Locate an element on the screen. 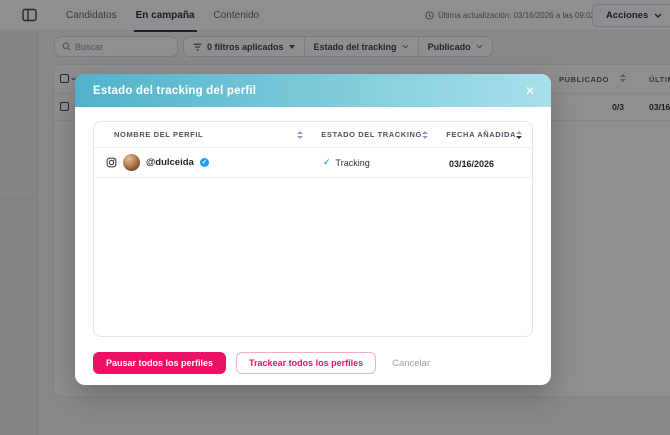 The width and height of the screenshot is (670, 435). sidebar-toggle-icon is located at coordinates (29, 15).